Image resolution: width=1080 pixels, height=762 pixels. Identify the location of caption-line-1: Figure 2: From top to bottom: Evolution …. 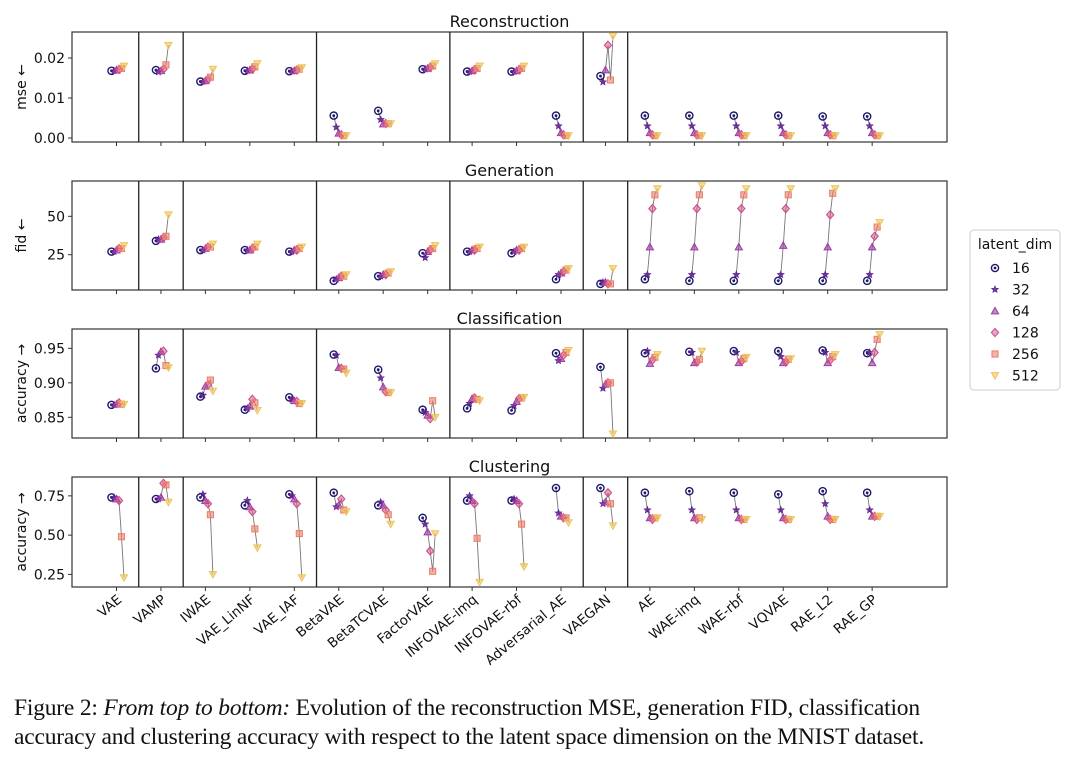
(544, 708).